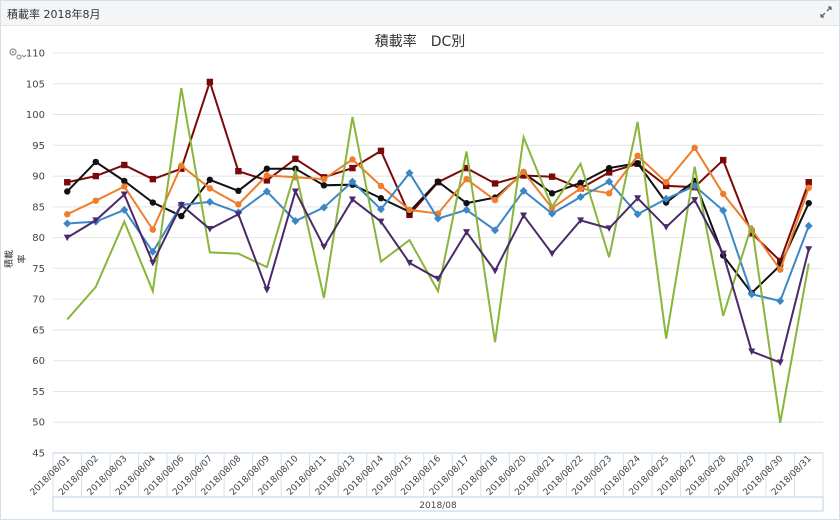  Describe the element at coordinates (35, 54) in the screenshot. I see `y-tick-label: 110` at that location.